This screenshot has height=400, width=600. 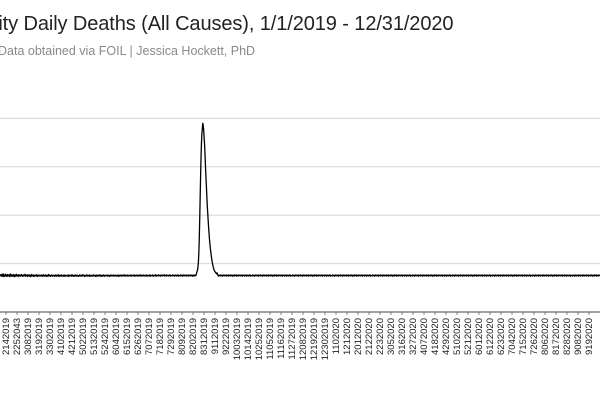 I want to click on x-tick-label: 5022019, so click(x=83, y=336).